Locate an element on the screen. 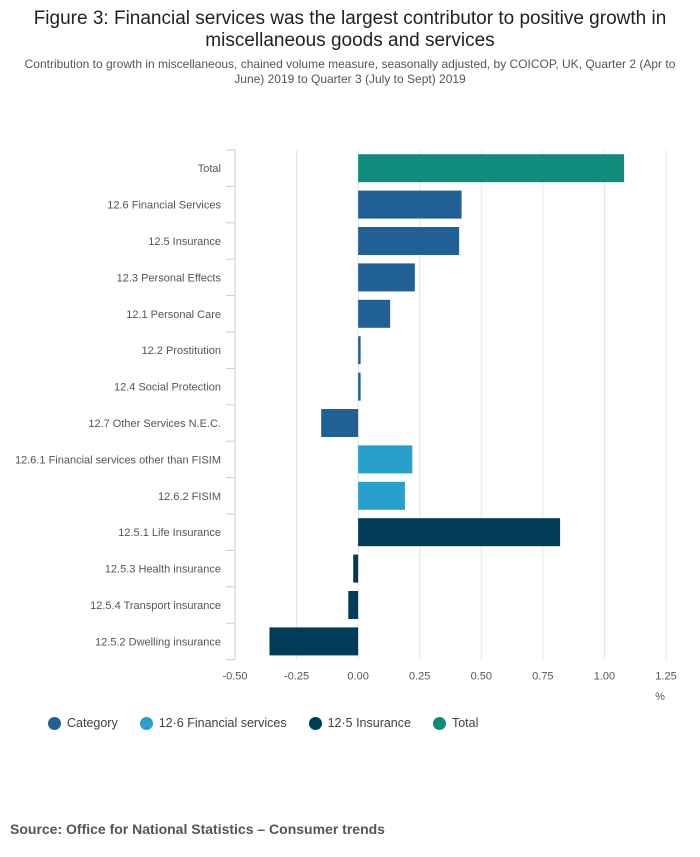 This screenshot has width=700, height=857. legend-label: 12·6 Financial services is located at coordinates (222, 723).